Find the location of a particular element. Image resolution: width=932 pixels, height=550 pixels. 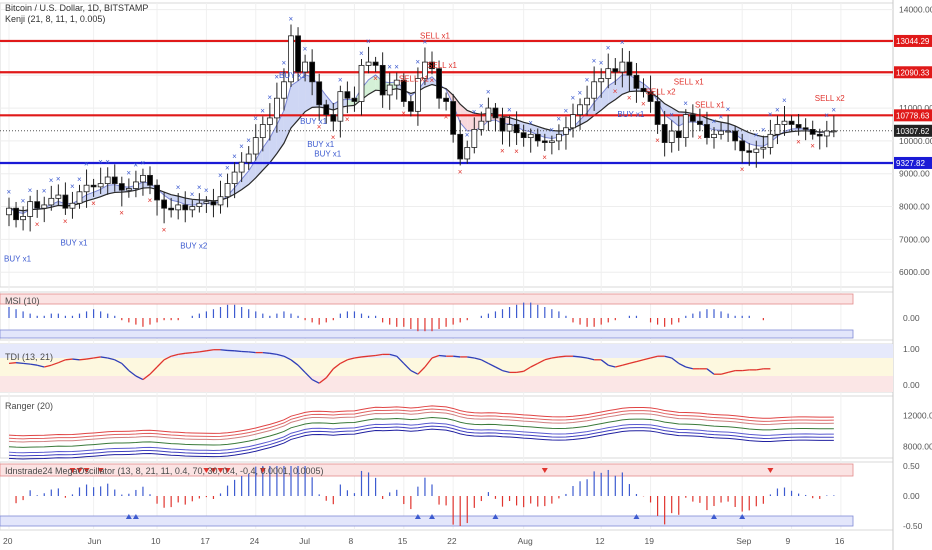

msi-tick-label: 0.00 is located at coordinates (911, 318).